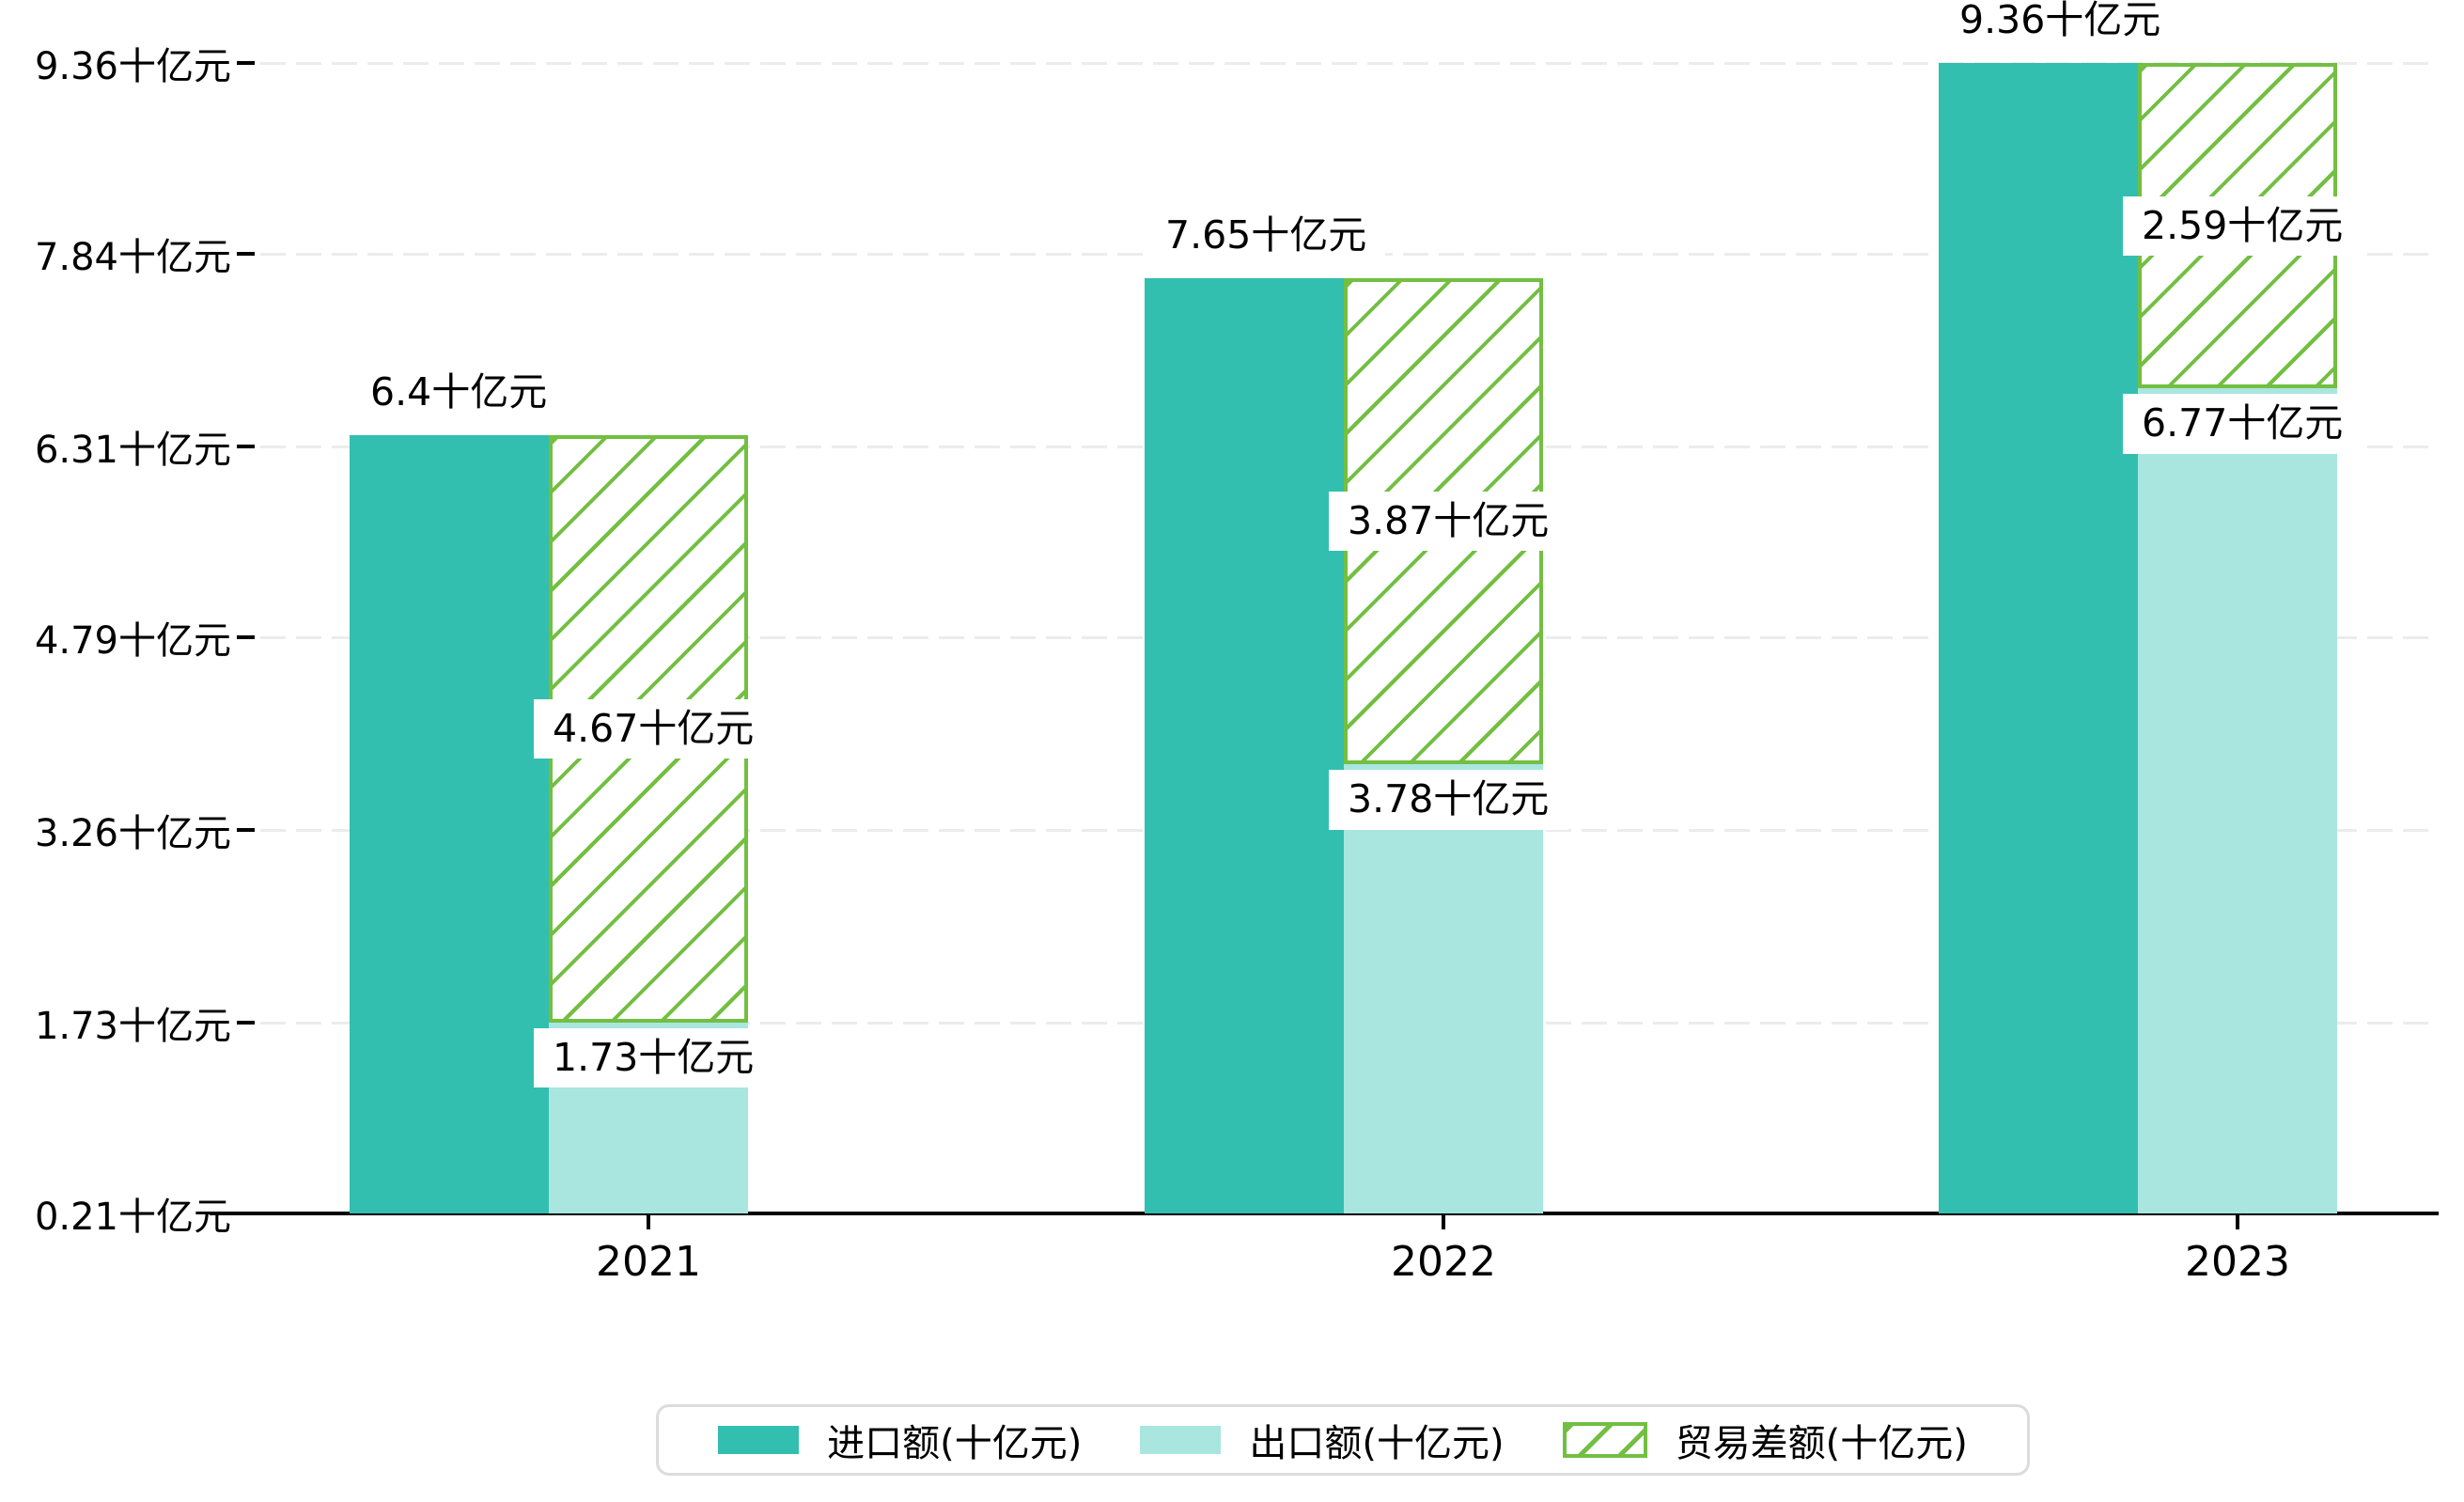  Describe the element at coordinates (132, 258) in the screenshot. I see `y-axis-tick-label: 7.84十亿元` at that location.